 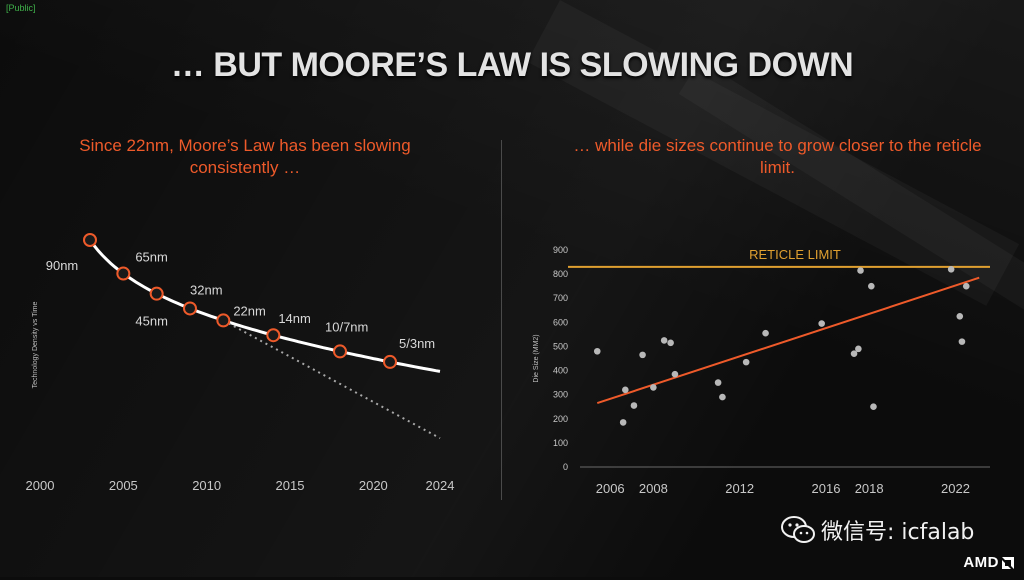 What do you see at coordinates (739, 488) in the screenshot?
I see `x-tick-label: 2012` at bounding box center [739, 488].